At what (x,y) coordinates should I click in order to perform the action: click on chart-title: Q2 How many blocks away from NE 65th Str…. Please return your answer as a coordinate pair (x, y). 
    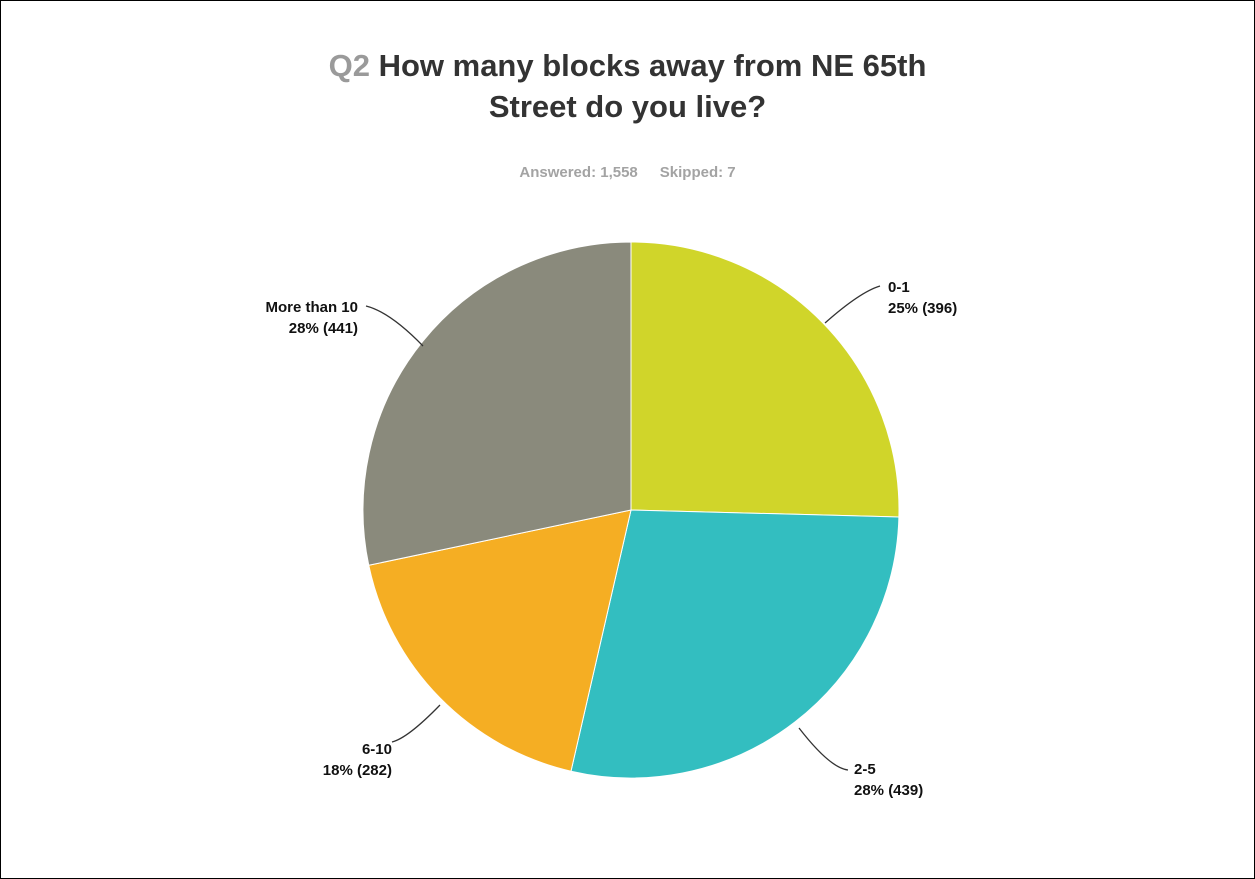
    Looking at the image, I should click on (627, 86).